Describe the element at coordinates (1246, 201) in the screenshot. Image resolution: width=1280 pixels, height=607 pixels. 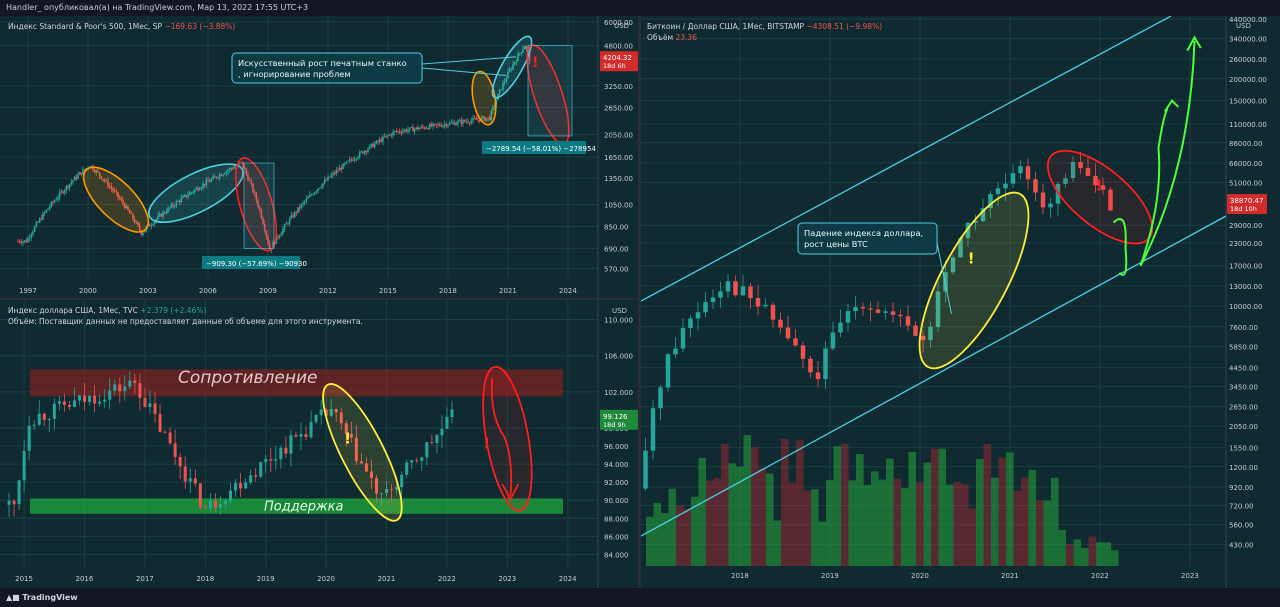
I see `btc-price-value: 38870.47` at that location.